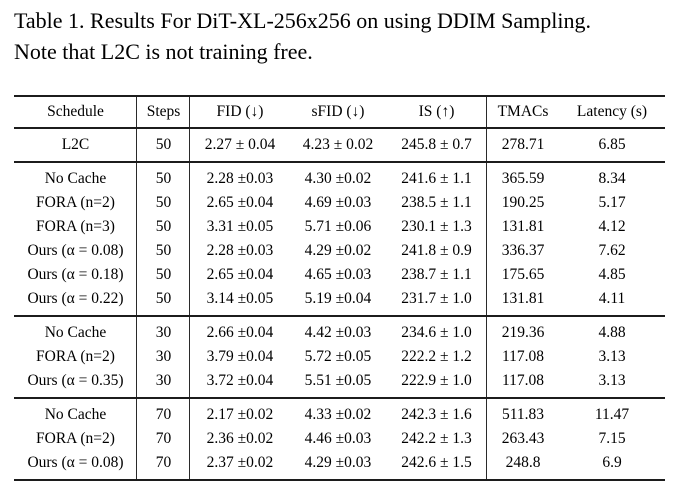 This screenshot has height=493, width=679. I want to click on table-cell: 5.17, so click(612, 202).